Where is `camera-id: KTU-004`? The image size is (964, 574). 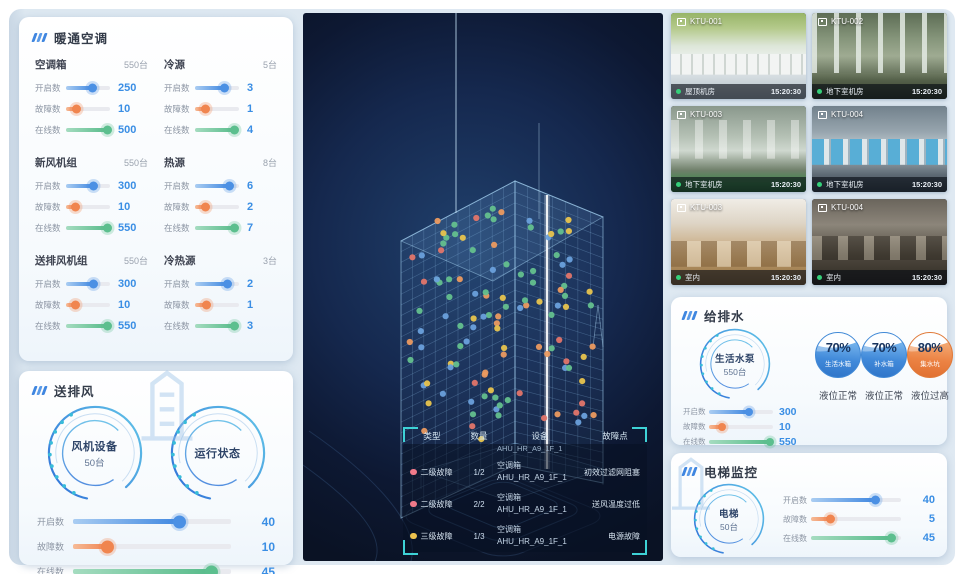
camera-id: KTU-004 is located at coordinates (840, 114).